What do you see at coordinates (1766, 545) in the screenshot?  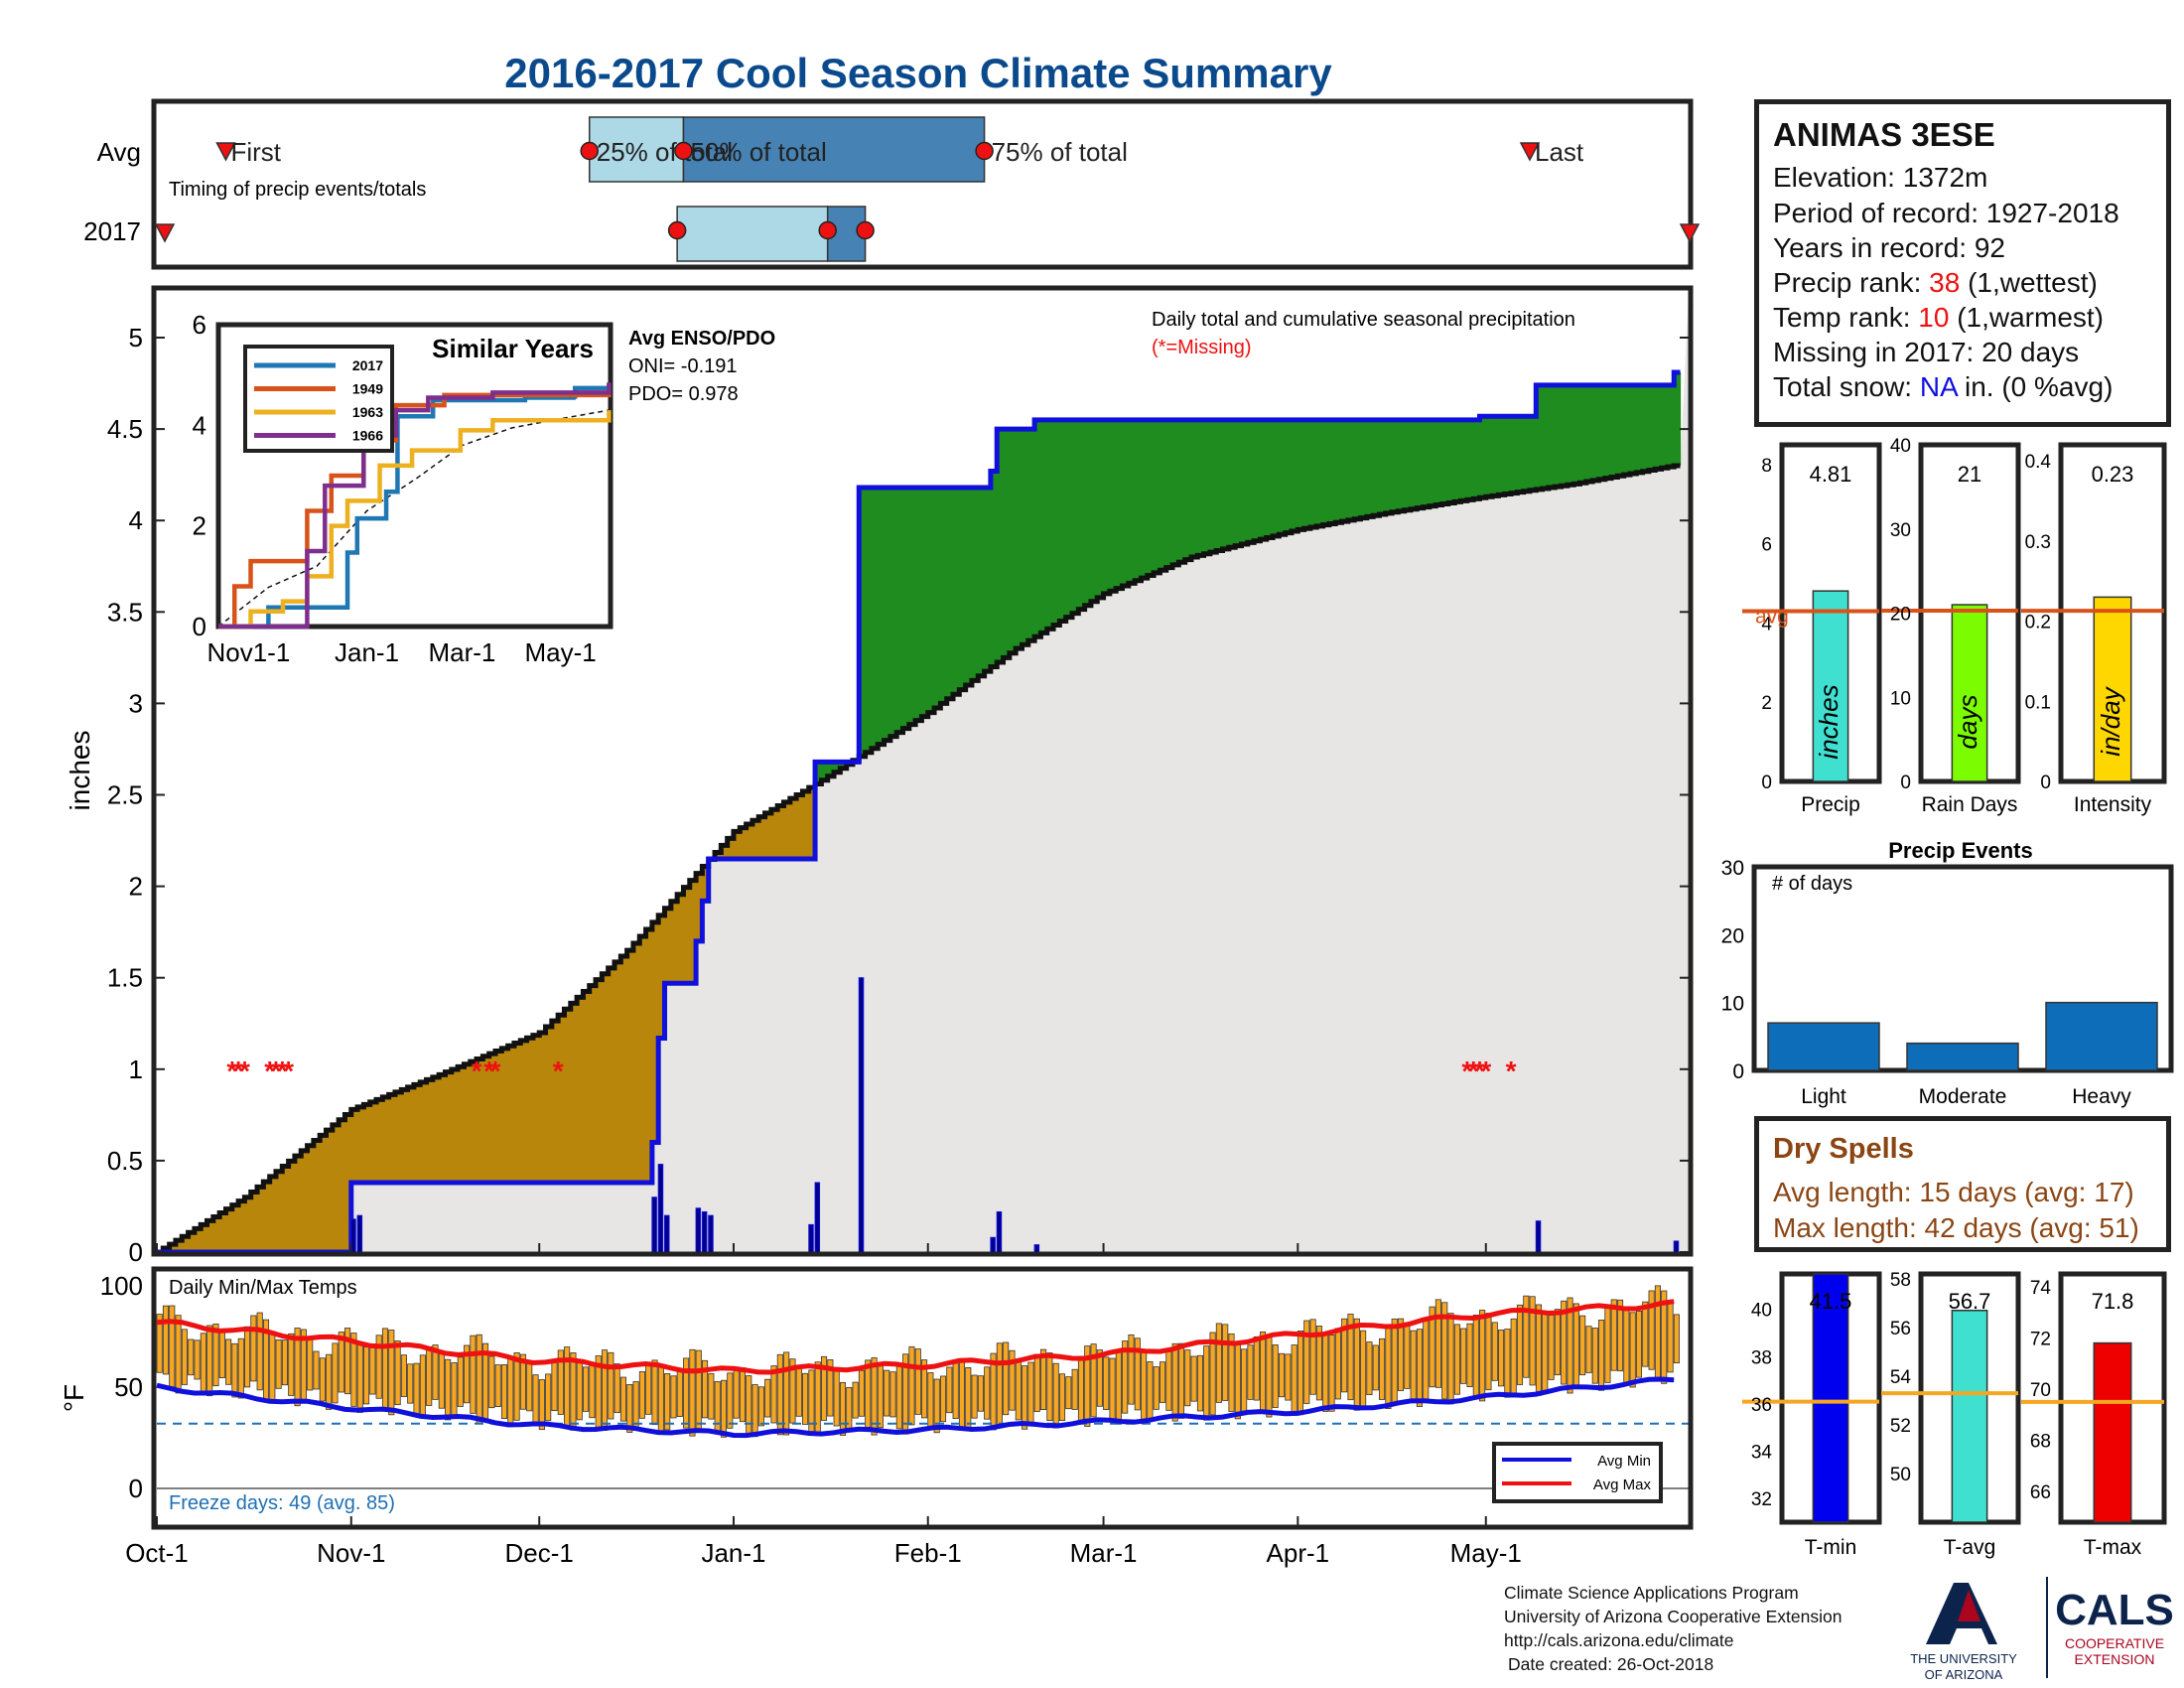 I see `bar_precip-ytick-label: 6` at bounding box center [1766, 545].